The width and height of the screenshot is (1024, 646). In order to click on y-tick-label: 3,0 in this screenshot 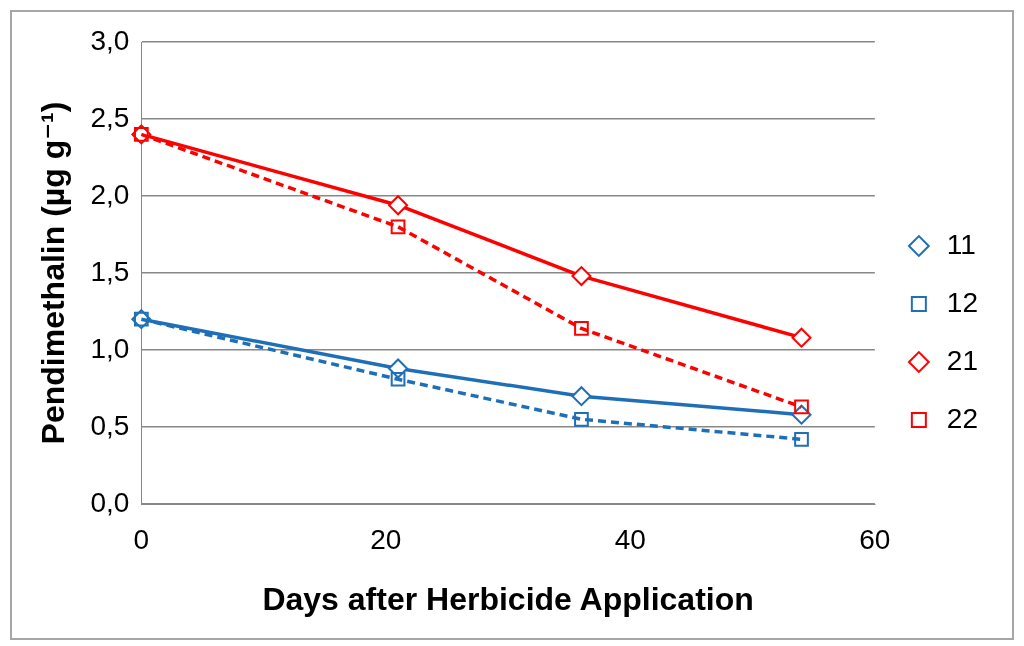, I will do `click(110, 40)`.